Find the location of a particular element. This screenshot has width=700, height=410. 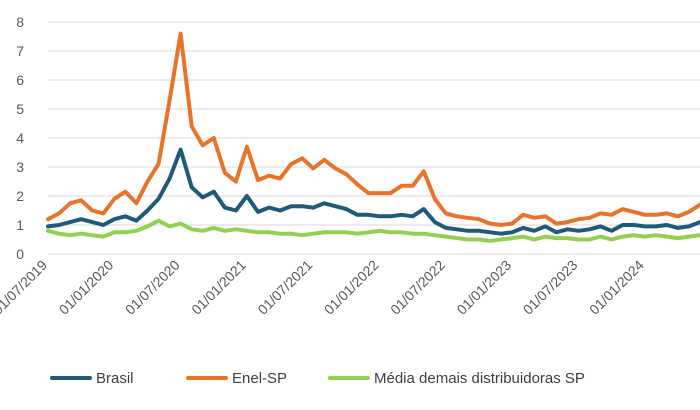

legend-label: Enel-SP is located at coordinates (259, 378).